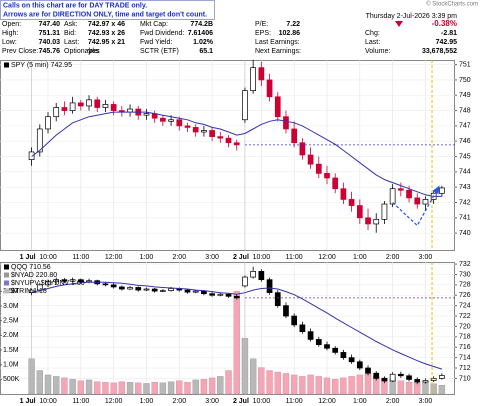  I want to click on quote-label: Low:, so click(9, 42).